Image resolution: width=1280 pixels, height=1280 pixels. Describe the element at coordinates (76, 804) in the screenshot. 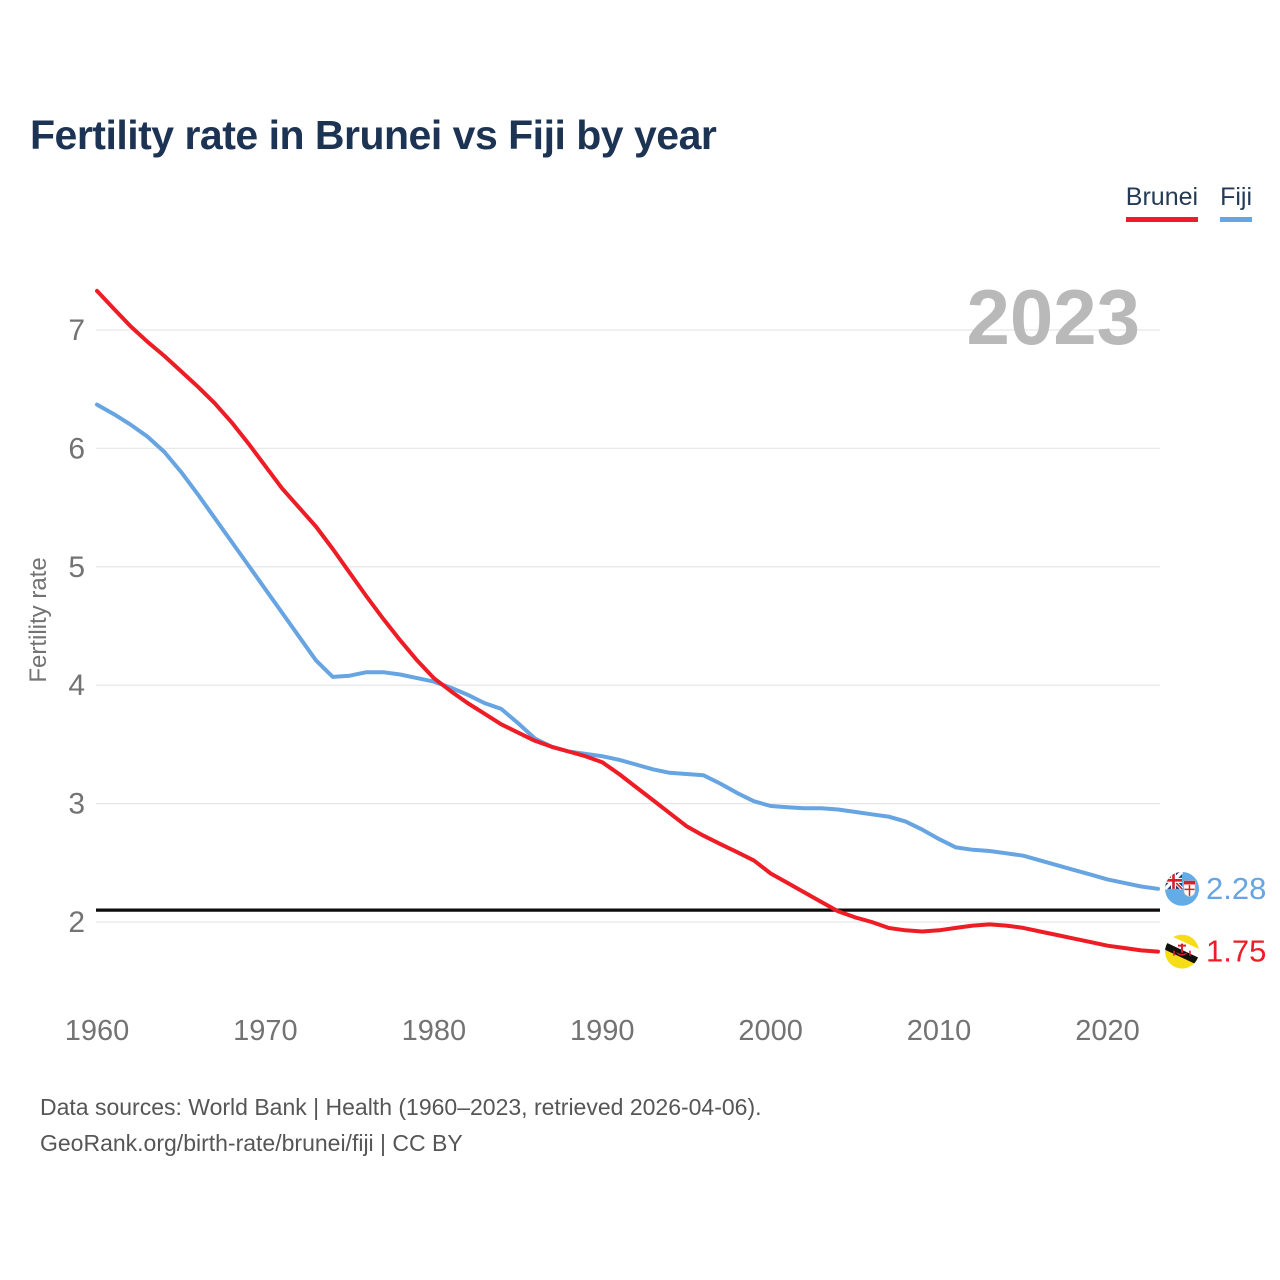

I see `y-tick-3: 3` at that location.